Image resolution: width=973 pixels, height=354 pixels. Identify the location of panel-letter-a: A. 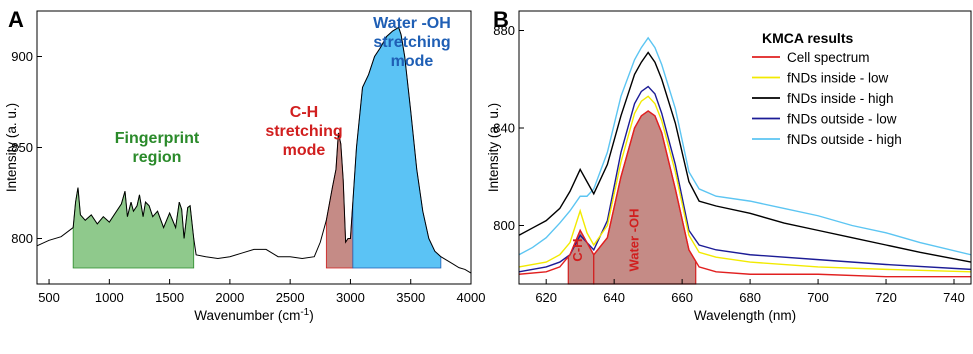
(16, 19).